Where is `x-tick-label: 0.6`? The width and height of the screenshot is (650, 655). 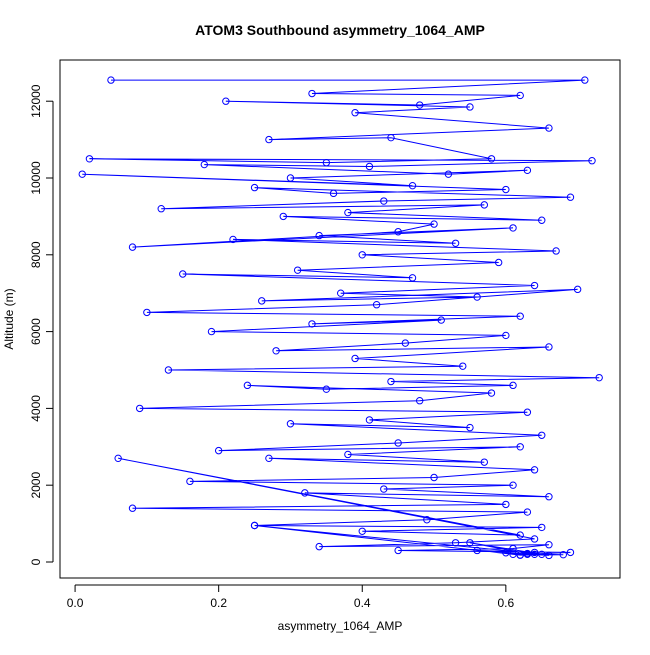
x-tick-label: 0.6 is located at coordinates (506, 603).